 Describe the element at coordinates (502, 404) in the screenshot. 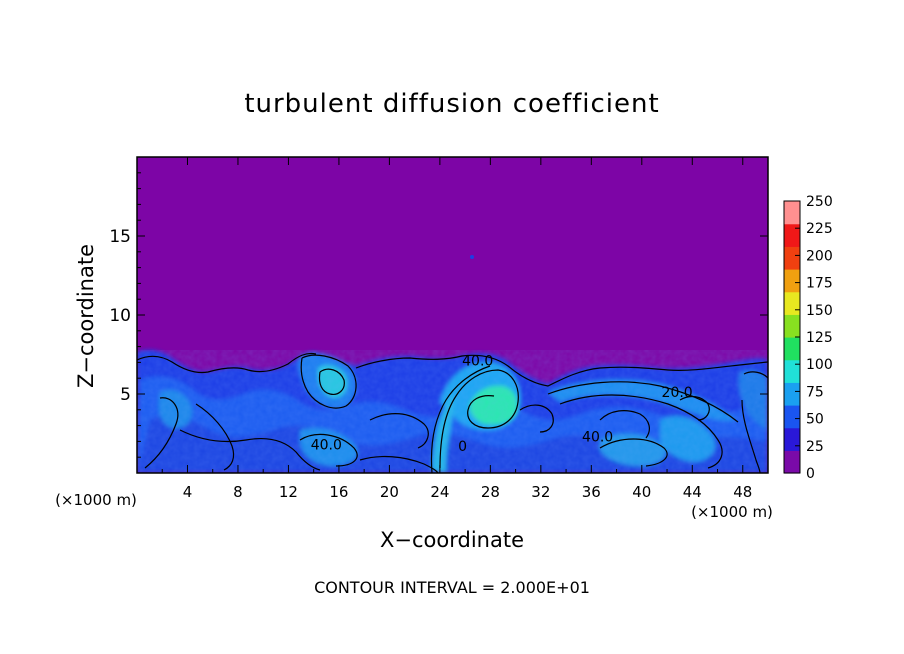

I see `contour-labels: 40.0 40.0 40.0 20.0 0` at that location.